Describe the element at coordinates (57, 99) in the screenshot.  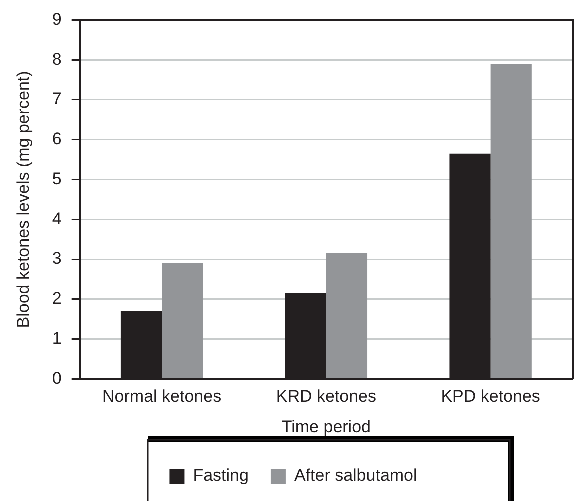
I see `y-tick-label: 7` at that location.